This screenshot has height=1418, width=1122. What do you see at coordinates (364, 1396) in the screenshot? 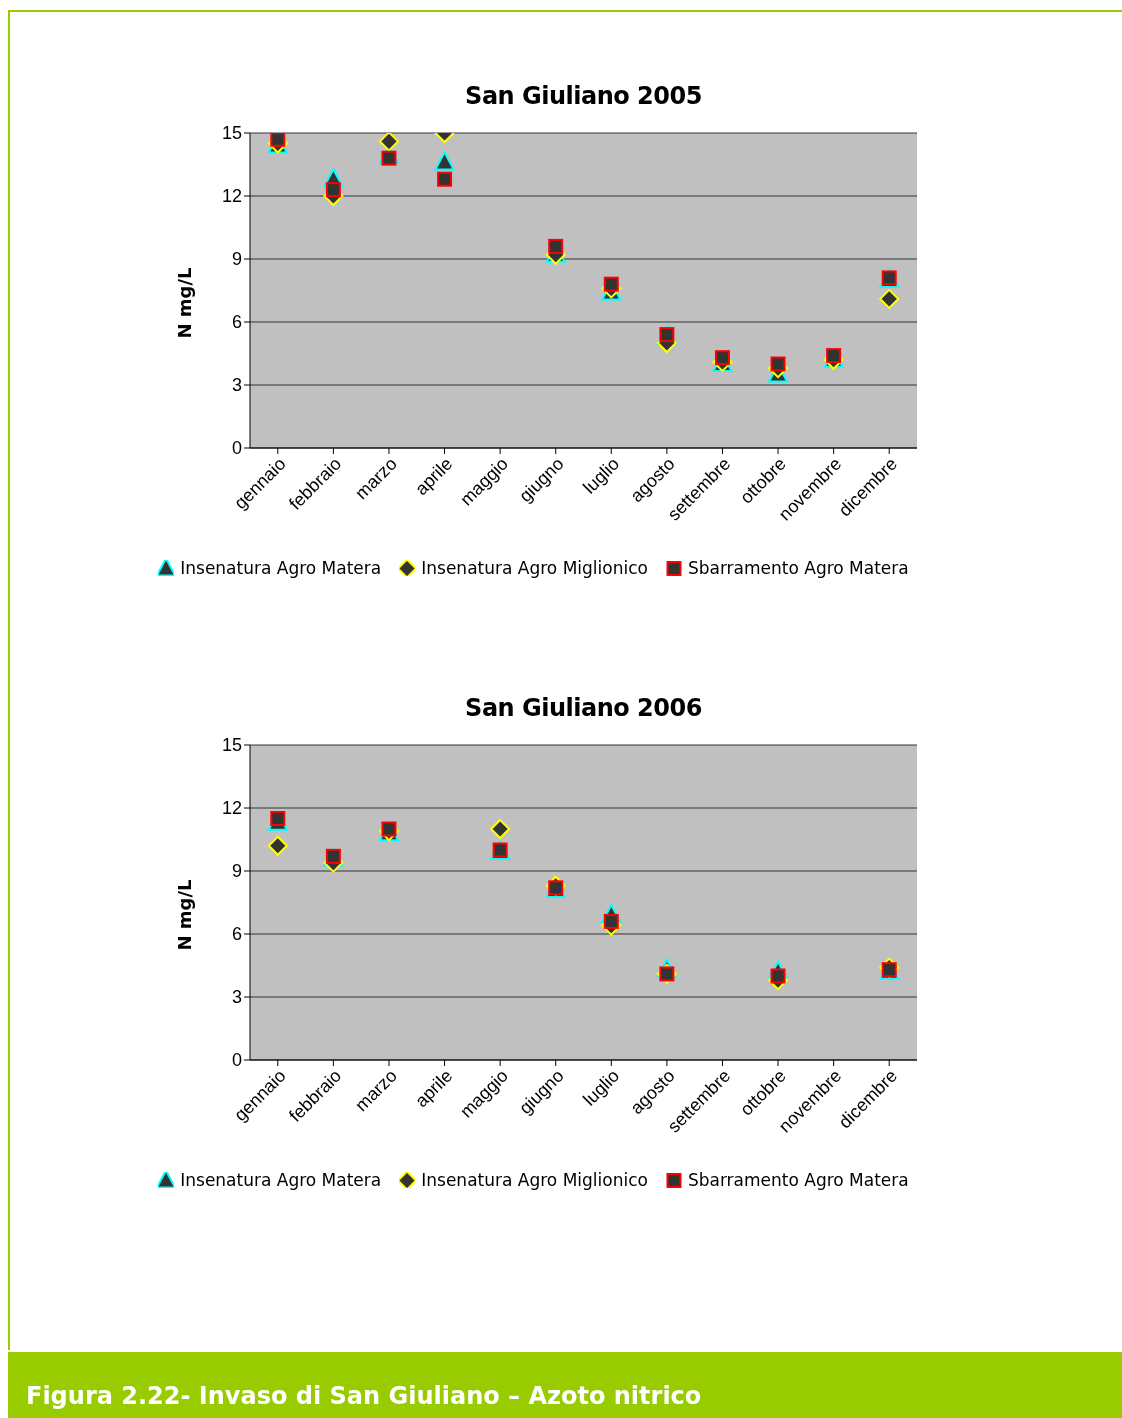
I see `text: Figura 2.22- Invaso di San Giuliano – Azoto nitrico` at bounding box center [364, 1396].